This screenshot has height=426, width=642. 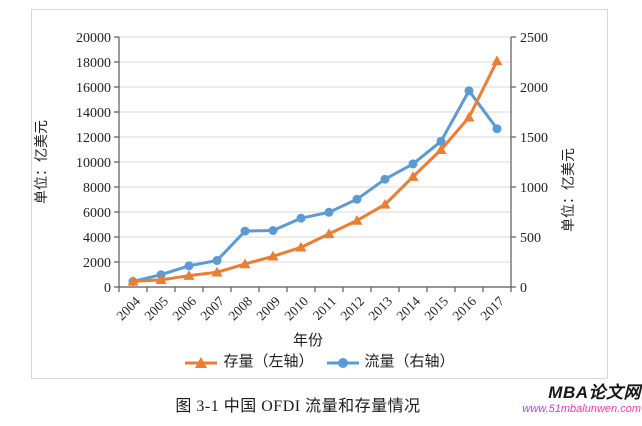 What do you see at coordinates (342, 362) in the screenshot?
I see `flow-legend-marker-icon` at bounding box center [342, 362].